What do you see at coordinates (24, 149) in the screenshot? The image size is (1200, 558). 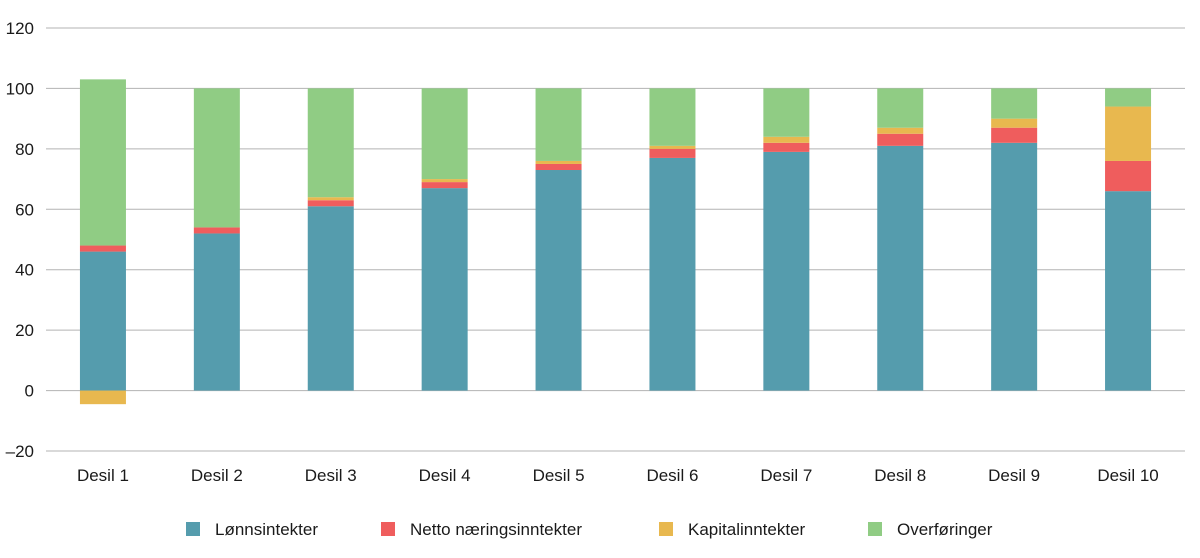 I see `y-tick-label: 80` at bounding box center [24, 149].